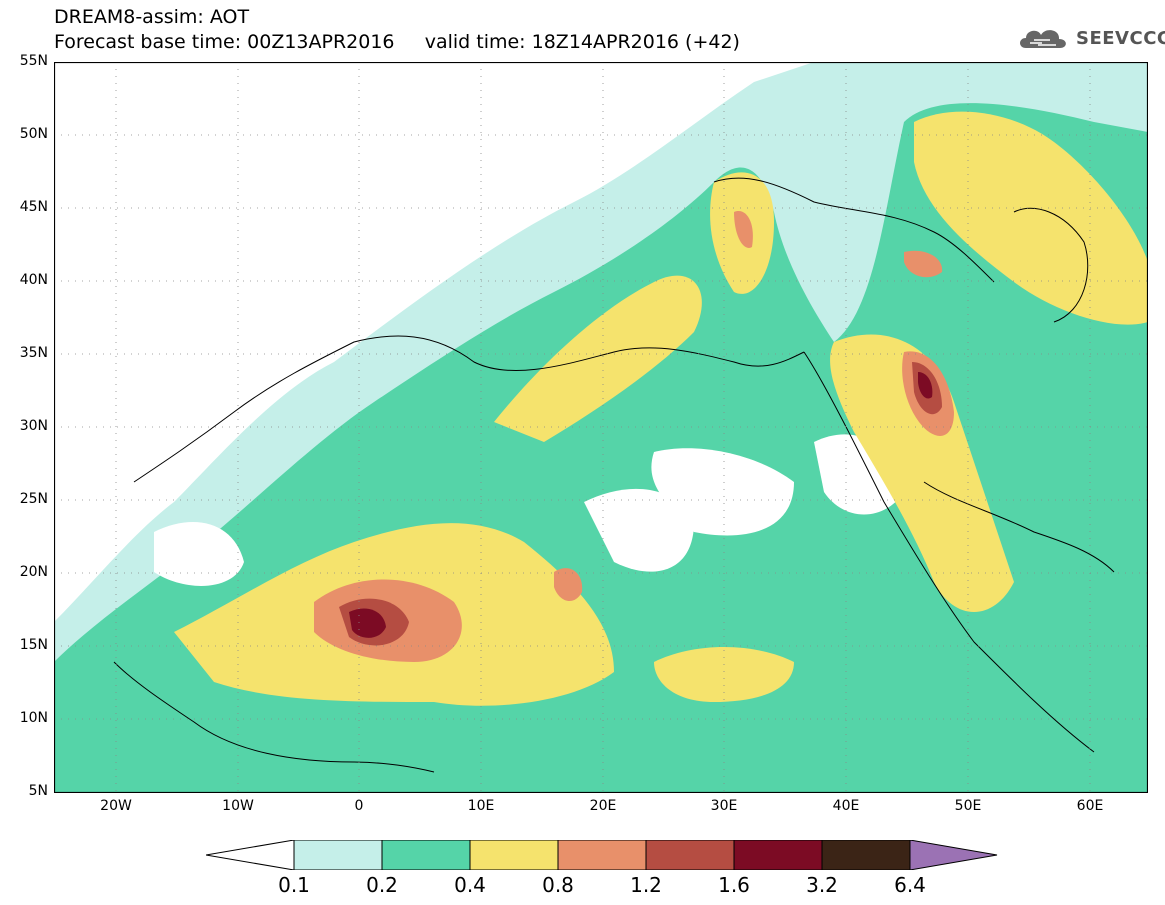 The height and width of the screenshot is (905, 1165). Describe the element at coordinates (922, 473) in the screenshot. I see `aot-band-0.4-mesopotamia` at that location.